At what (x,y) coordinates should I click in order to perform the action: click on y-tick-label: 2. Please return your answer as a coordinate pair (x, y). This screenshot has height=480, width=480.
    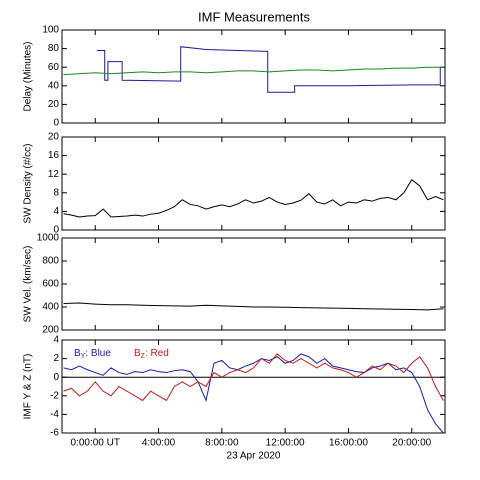
    Looking at the image, I should click on (56, 358).